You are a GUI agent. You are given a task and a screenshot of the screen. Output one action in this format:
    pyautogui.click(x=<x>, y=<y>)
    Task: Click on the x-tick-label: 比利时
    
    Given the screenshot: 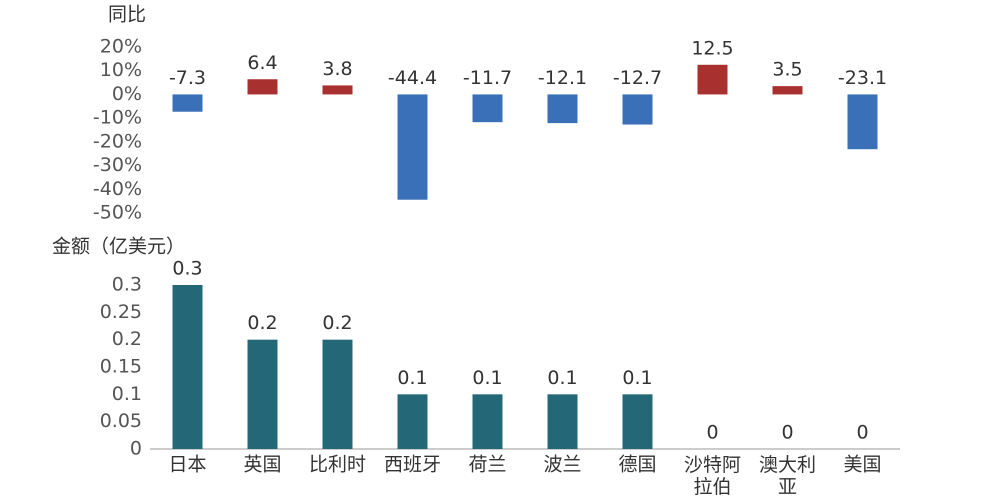 What is the action you would take?
    pyautogui.click(x=337, y=465)
    